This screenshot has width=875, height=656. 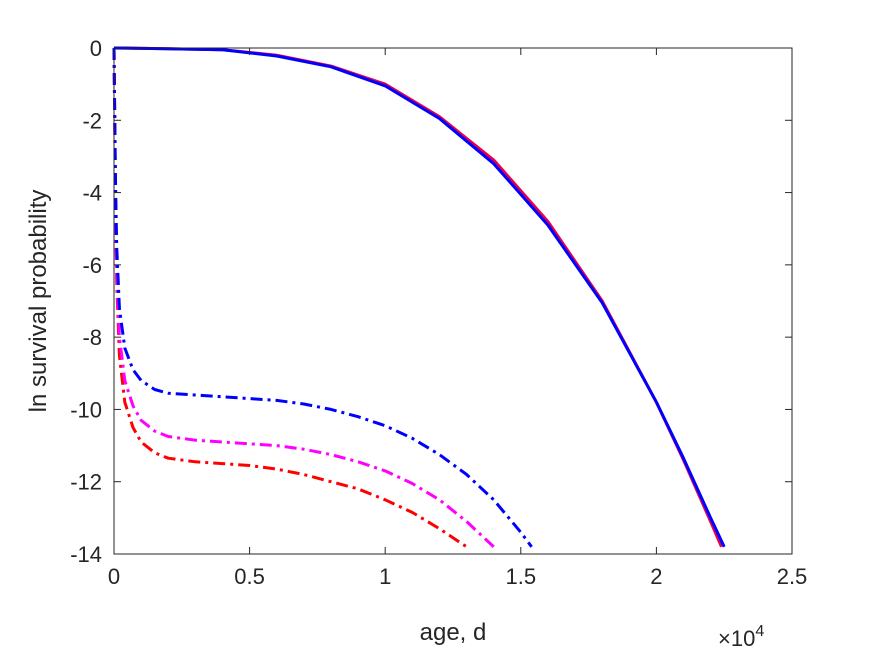 What do you see at coordinates (656, 576) in the screenshot?
I see `x-tick-label: 2` at bounding box center [656, 576].